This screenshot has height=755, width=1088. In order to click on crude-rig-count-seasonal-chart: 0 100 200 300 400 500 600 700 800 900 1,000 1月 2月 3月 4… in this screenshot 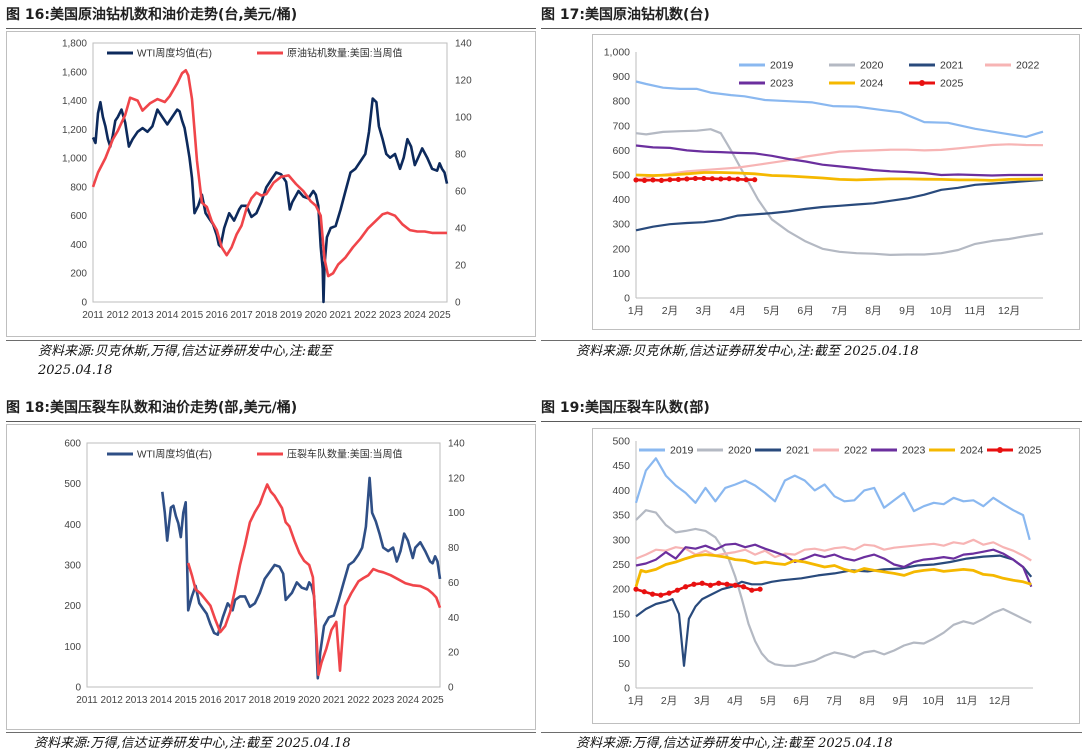, I will do `click(824, 182)`.